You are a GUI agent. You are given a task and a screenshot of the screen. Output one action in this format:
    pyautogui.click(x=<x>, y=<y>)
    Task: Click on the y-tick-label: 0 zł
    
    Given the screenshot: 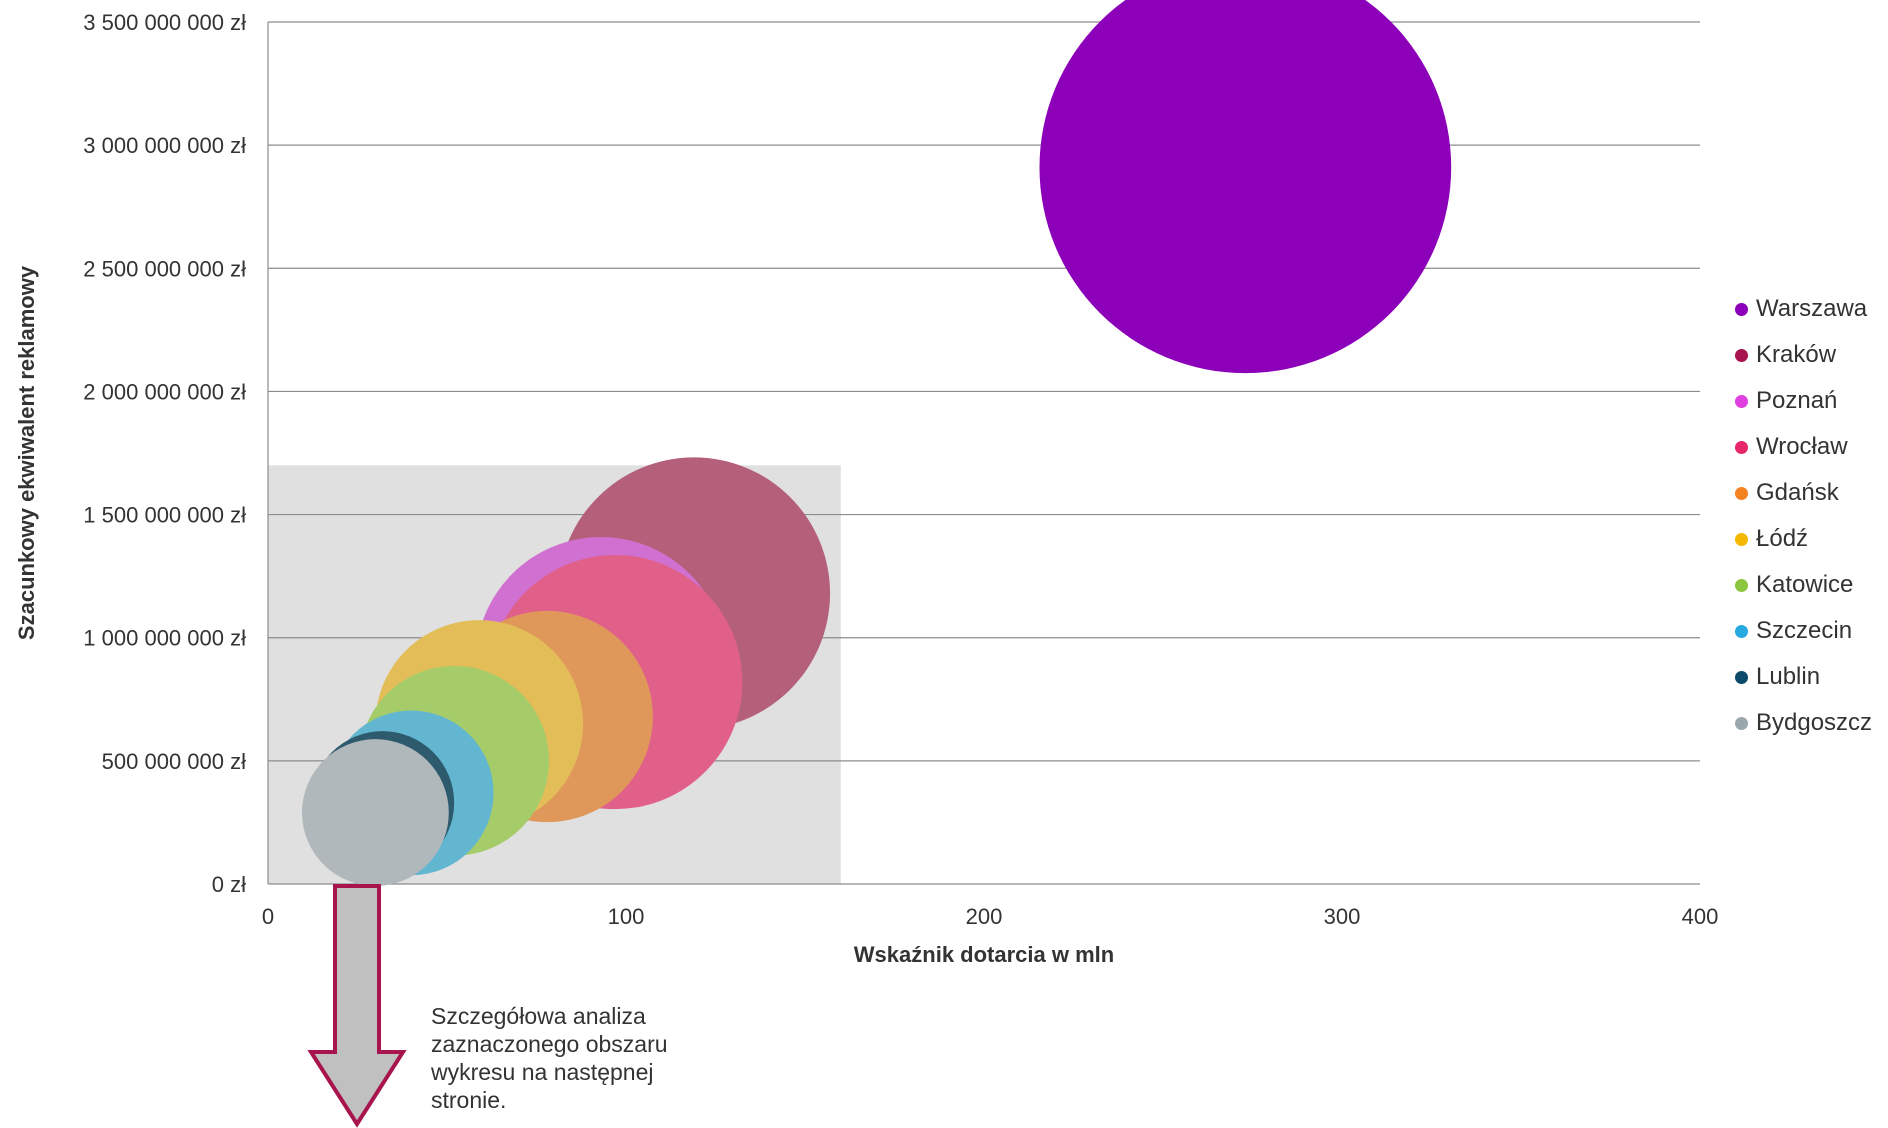 What is the action you would take?
    pyautogui.click(x=229, y=884)
    